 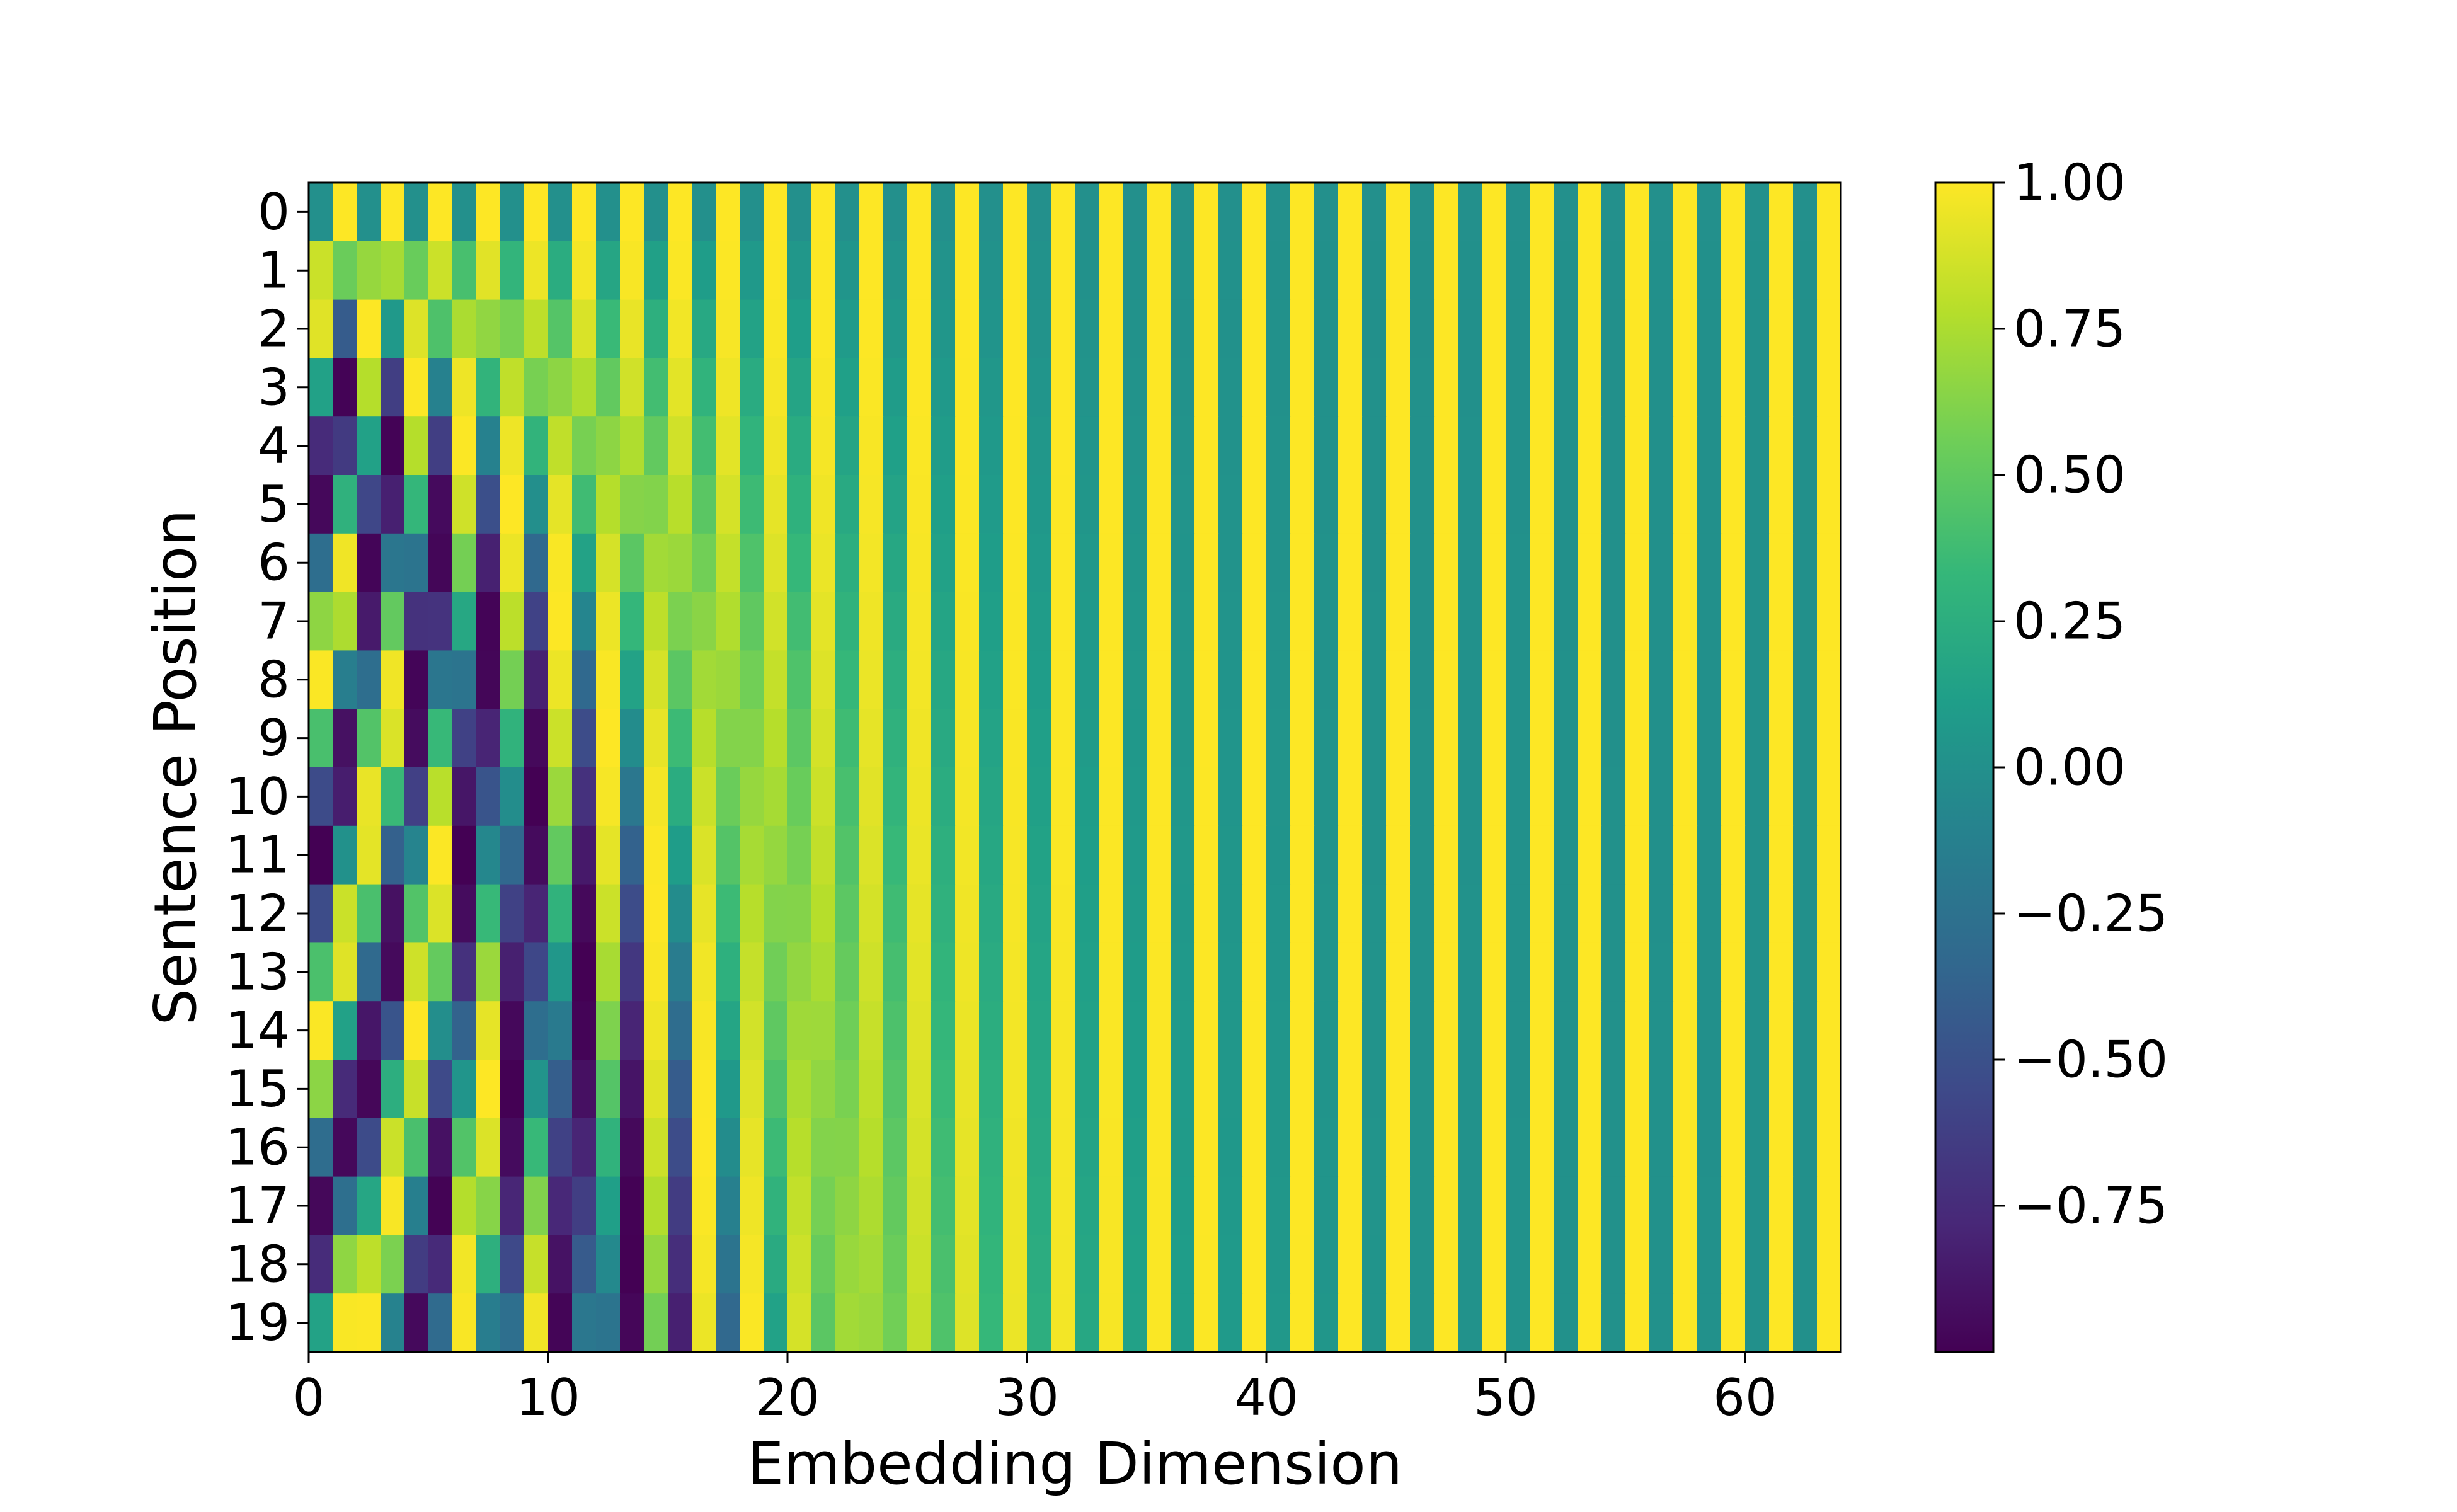 What do you see at coordinates (2069, 475) in the screenshot?
I see `colorbar-tick-label: 0.50` at bounding box center [2069, 475].